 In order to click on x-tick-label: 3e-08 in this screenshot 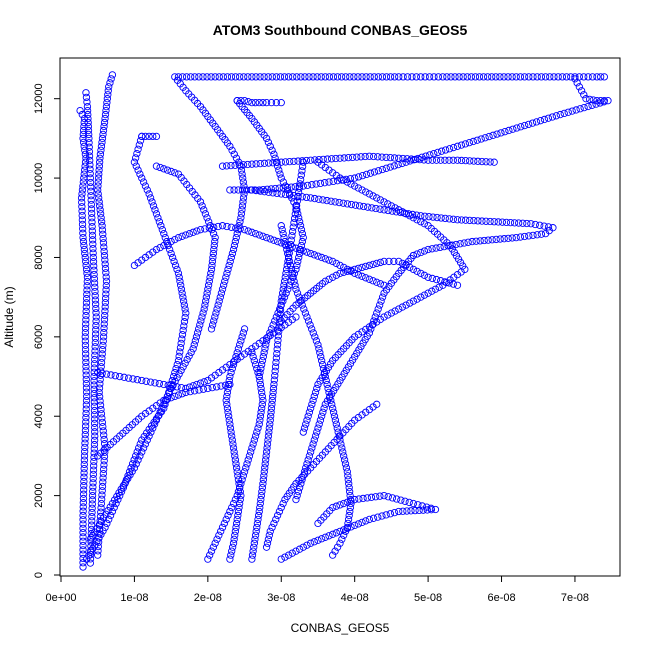, I will do `click(281, 598)`.